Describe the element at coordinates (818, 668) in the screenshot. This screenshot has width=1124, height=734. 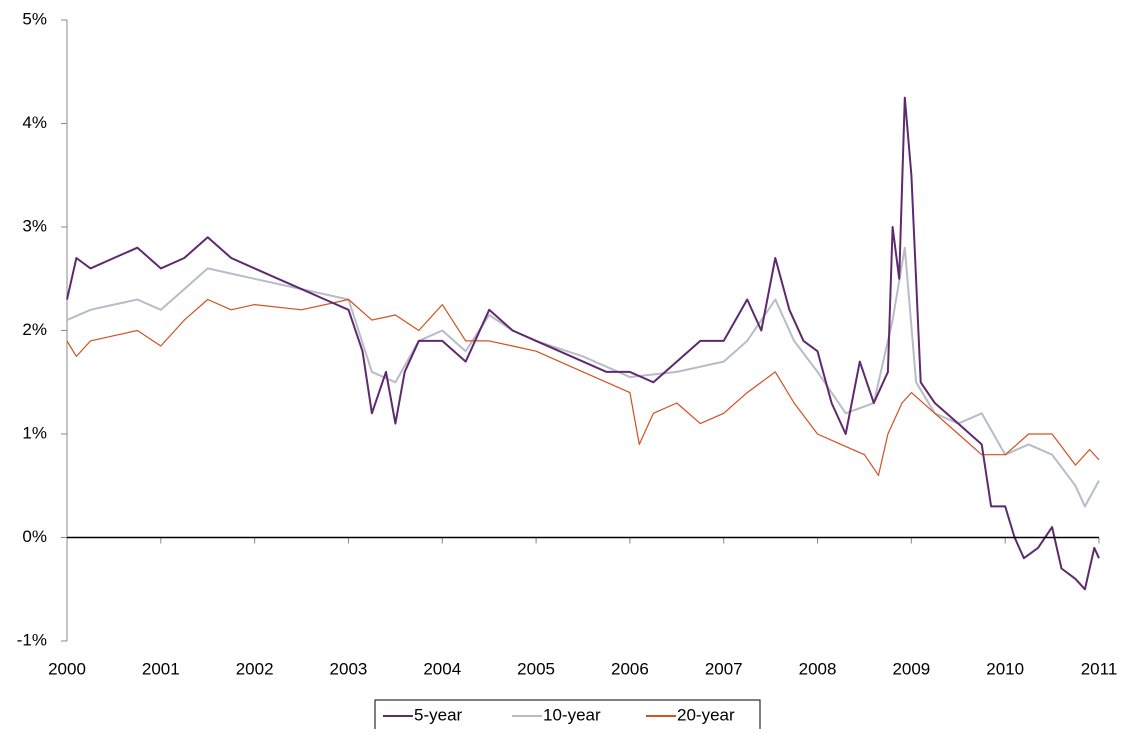
I see `x-tick-label: 2008` at that location.